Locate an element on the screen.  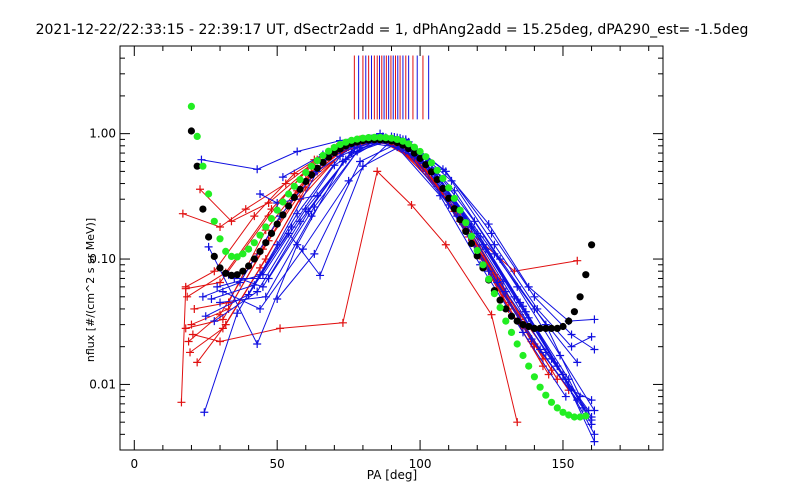
x-tick-label: 100 is located at coordinates (420, 464).